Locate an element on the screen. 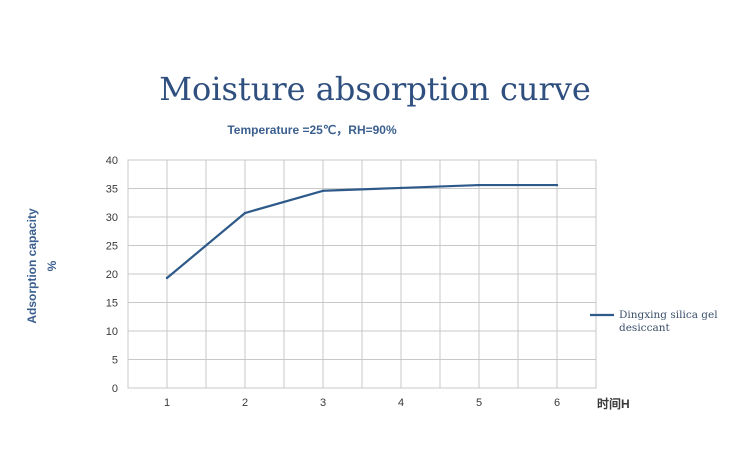  y-axis-ticks: 0 5 10 15 20 25 30 35 40 is located at coordinates (112, 275).